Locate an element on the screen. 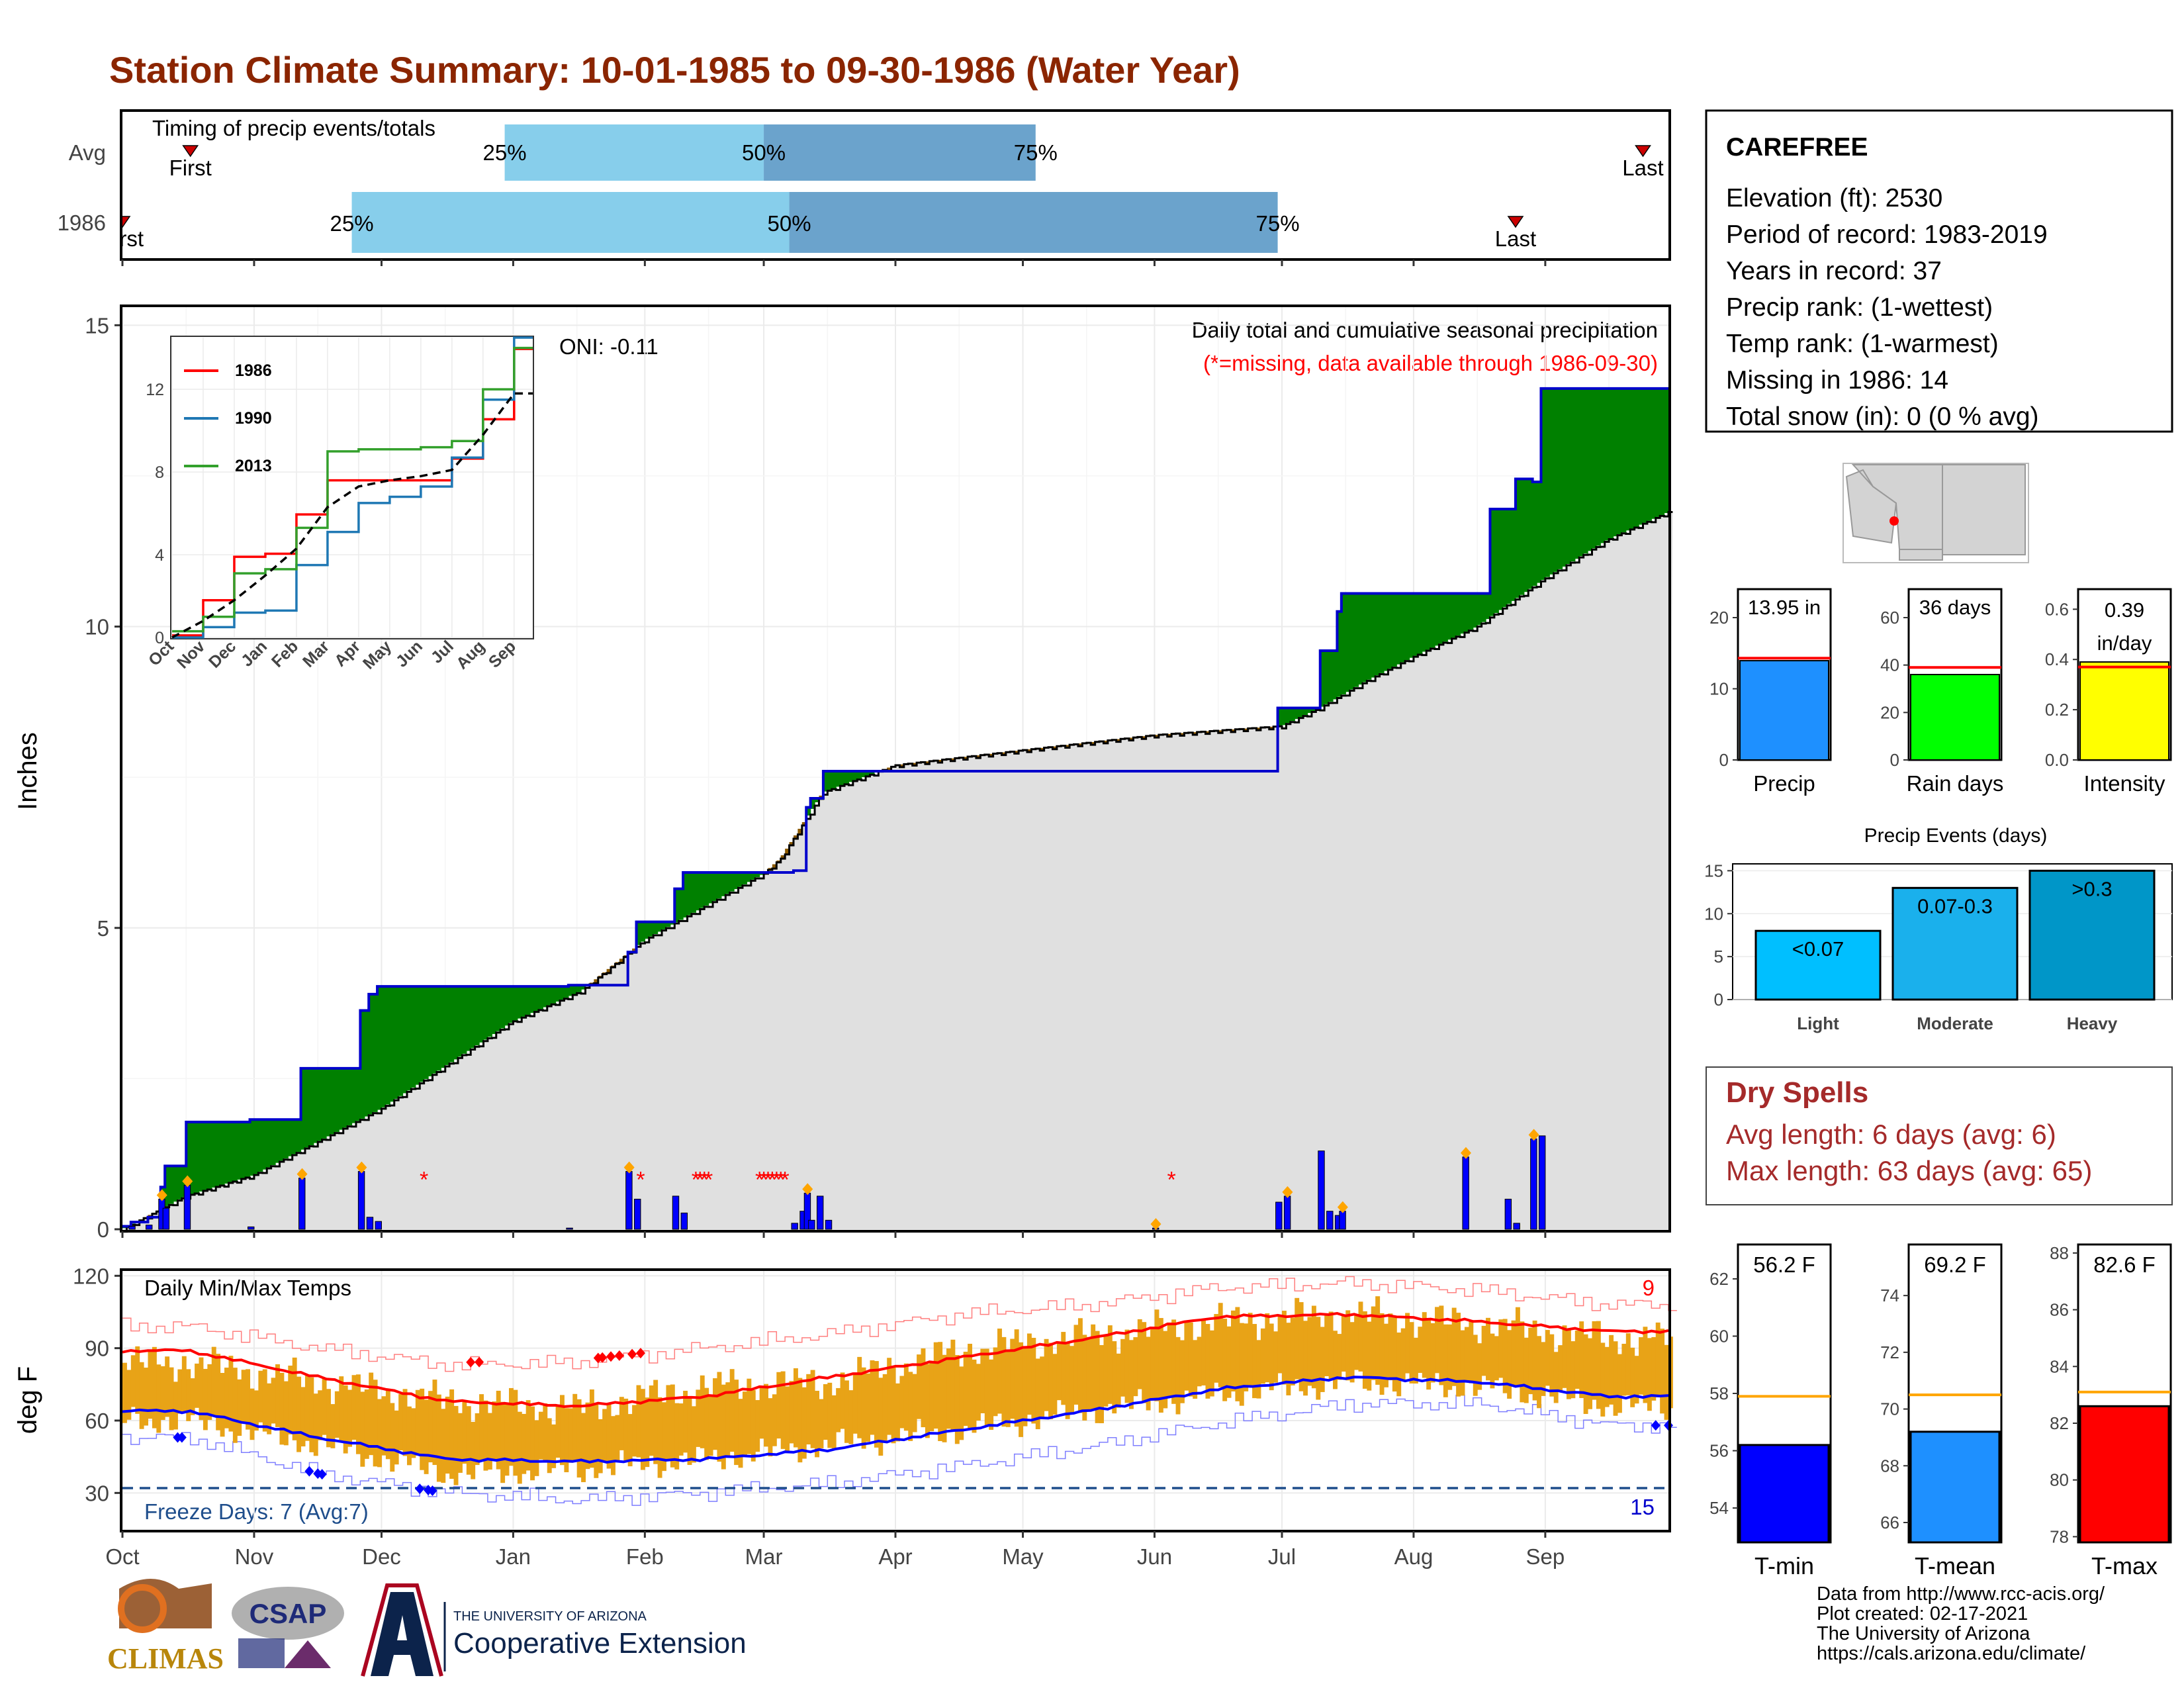  events-category-label: Moderate is located at coordinates (1955, 1023).